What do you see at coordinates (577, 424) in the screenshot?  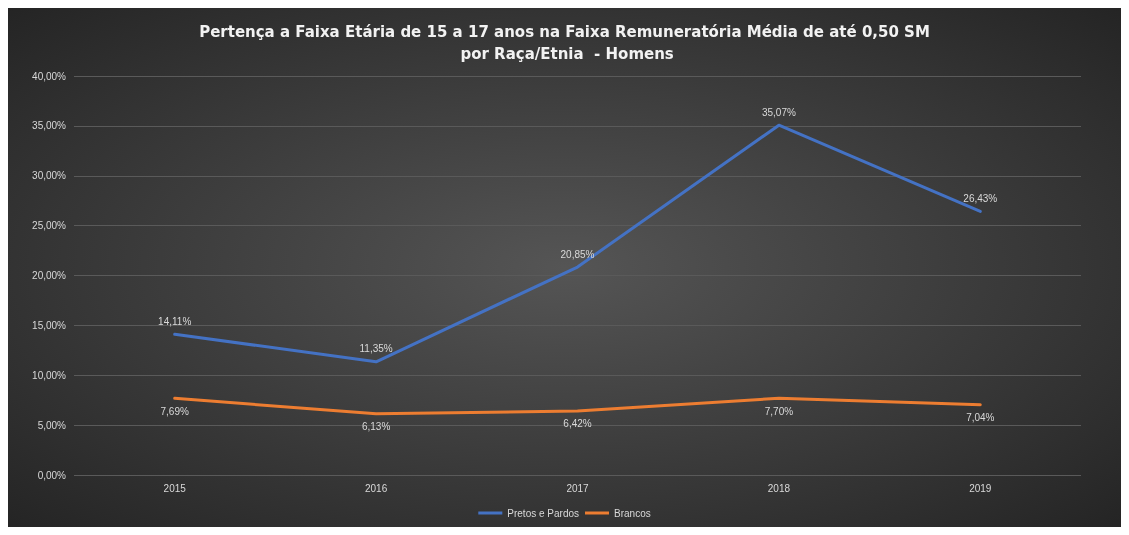 I see `data-label: 6,42%` at bounding box center [577, 424].